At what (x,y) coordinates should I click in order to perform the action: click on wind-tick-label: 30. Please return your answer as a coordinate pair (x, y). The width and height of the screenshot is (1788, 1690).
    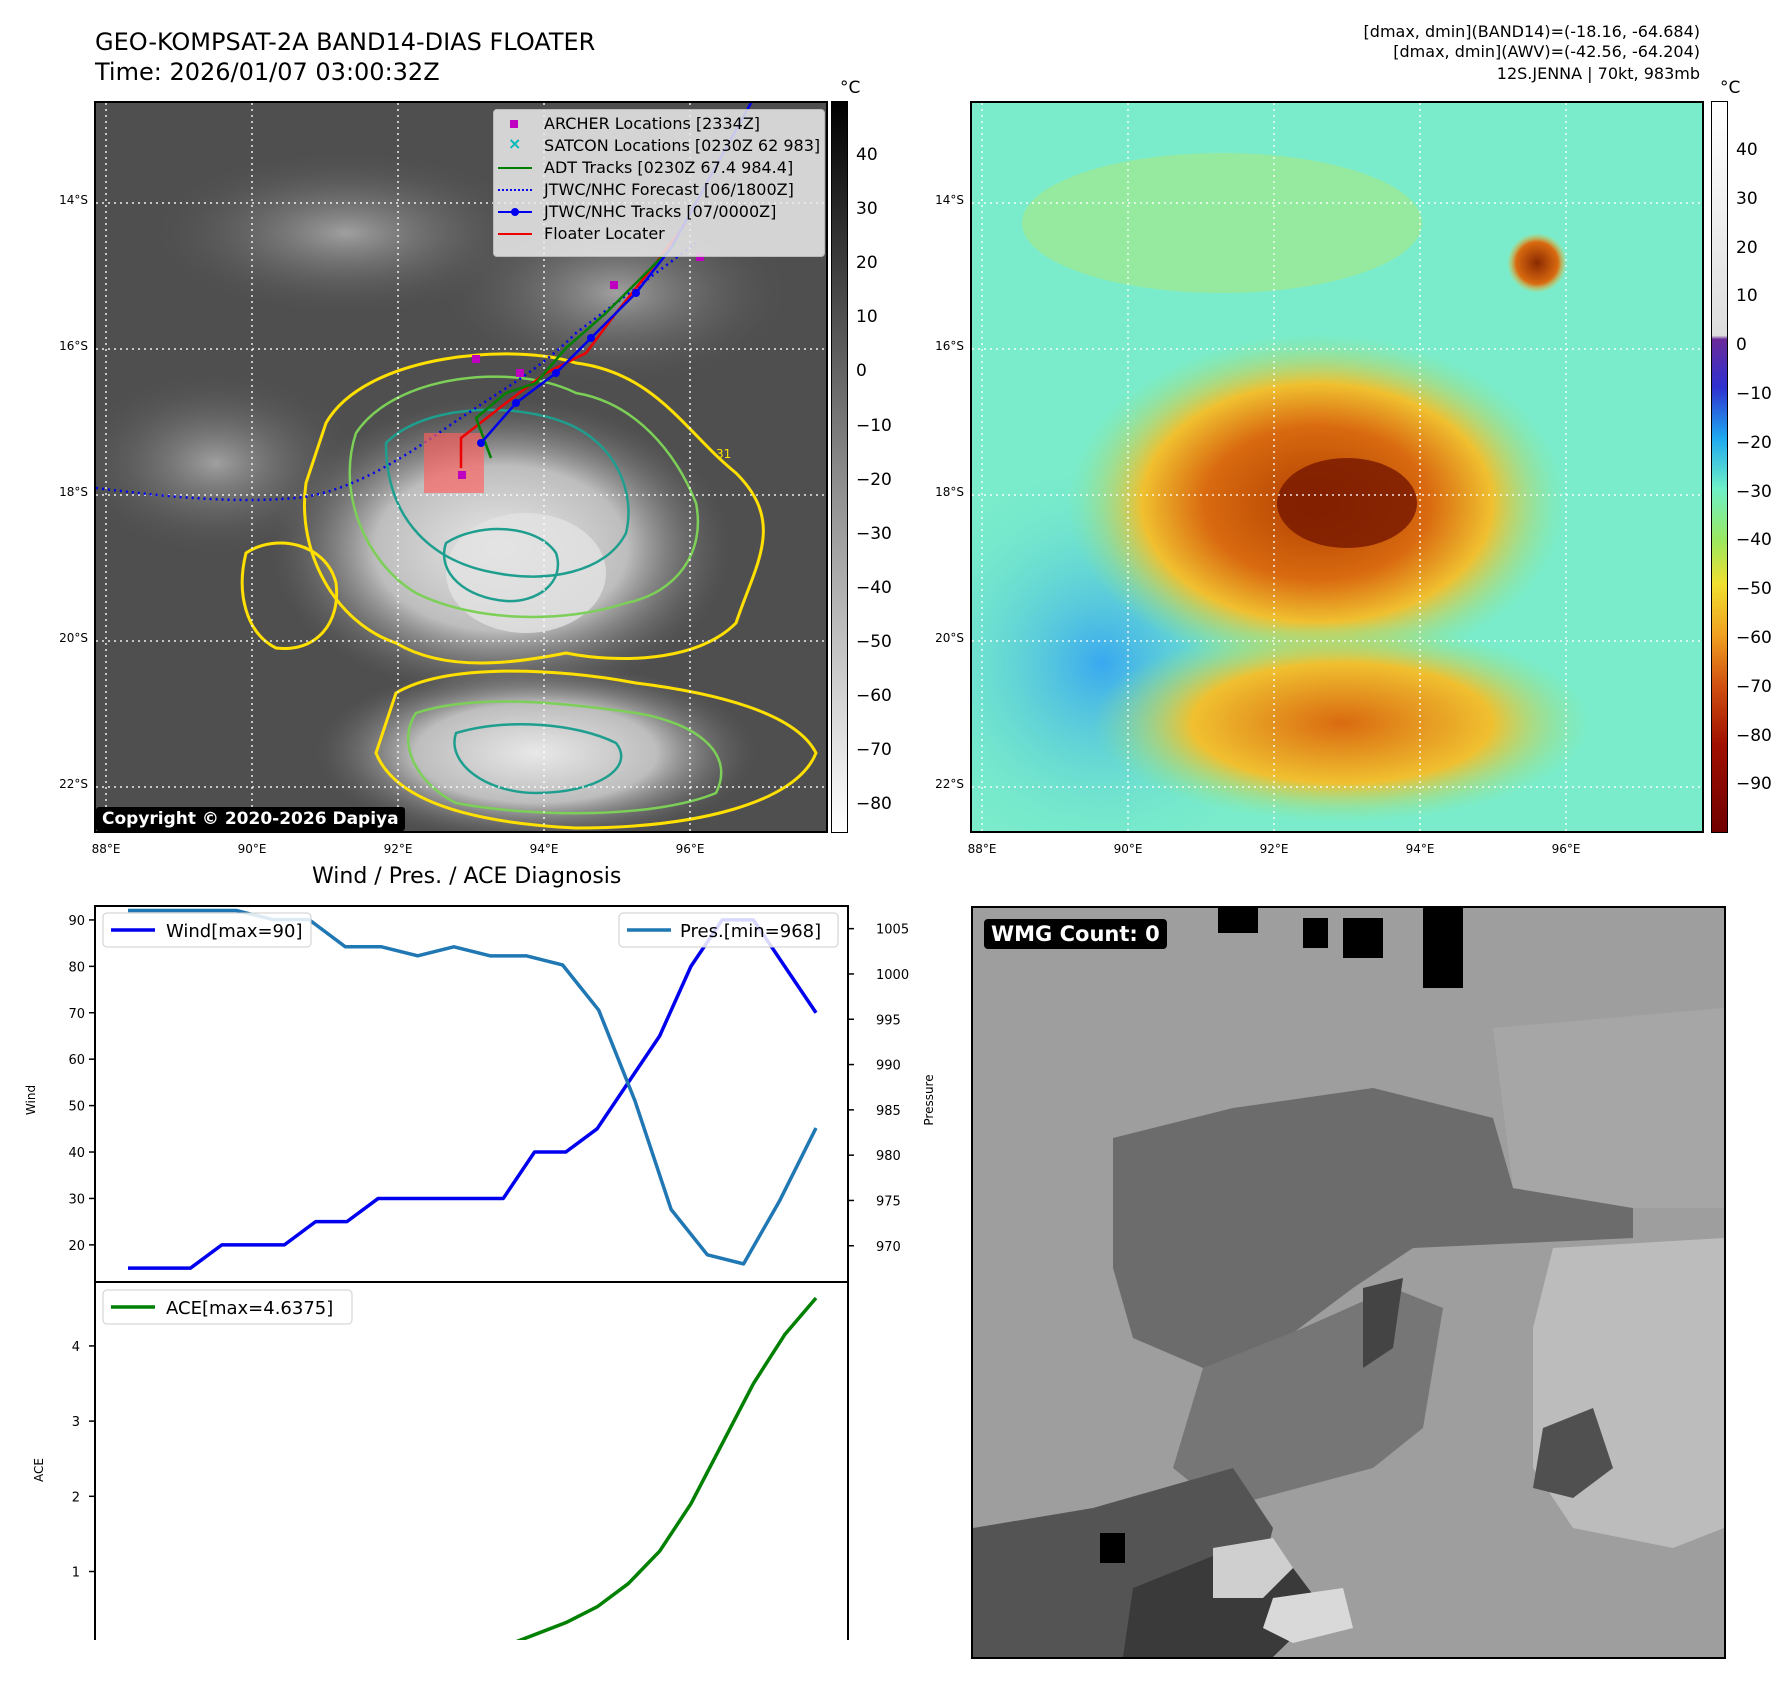
    Looking at the image, I should click on (76, 1199).